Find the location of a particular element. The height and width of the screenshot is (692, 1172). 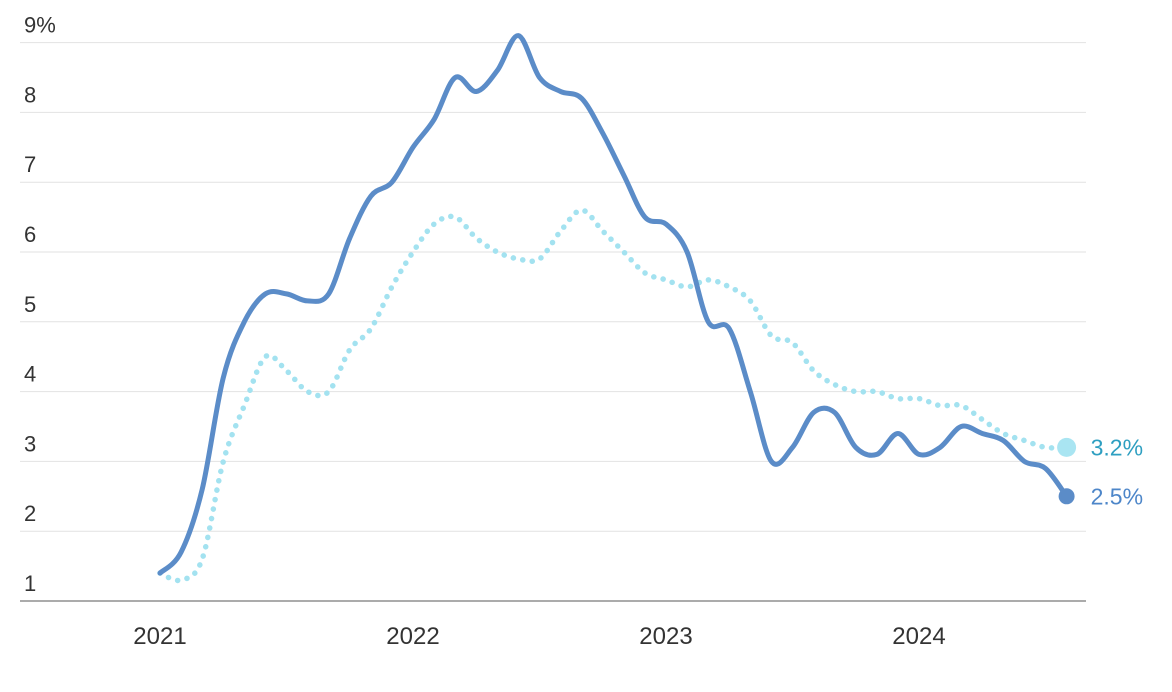

series-end-label-dotted: 3.2% is located at coordinates (1117, 447).